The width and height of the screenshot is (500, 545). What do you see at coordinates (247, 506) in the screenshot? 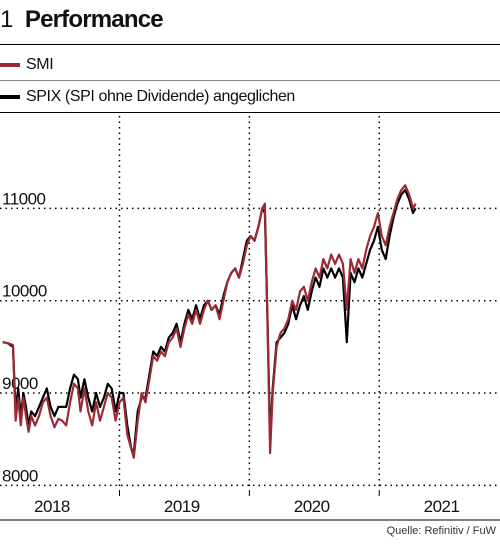
I see `x-tick-labels: 2018 2019 2020 2021` at bounding box center [247, 506].